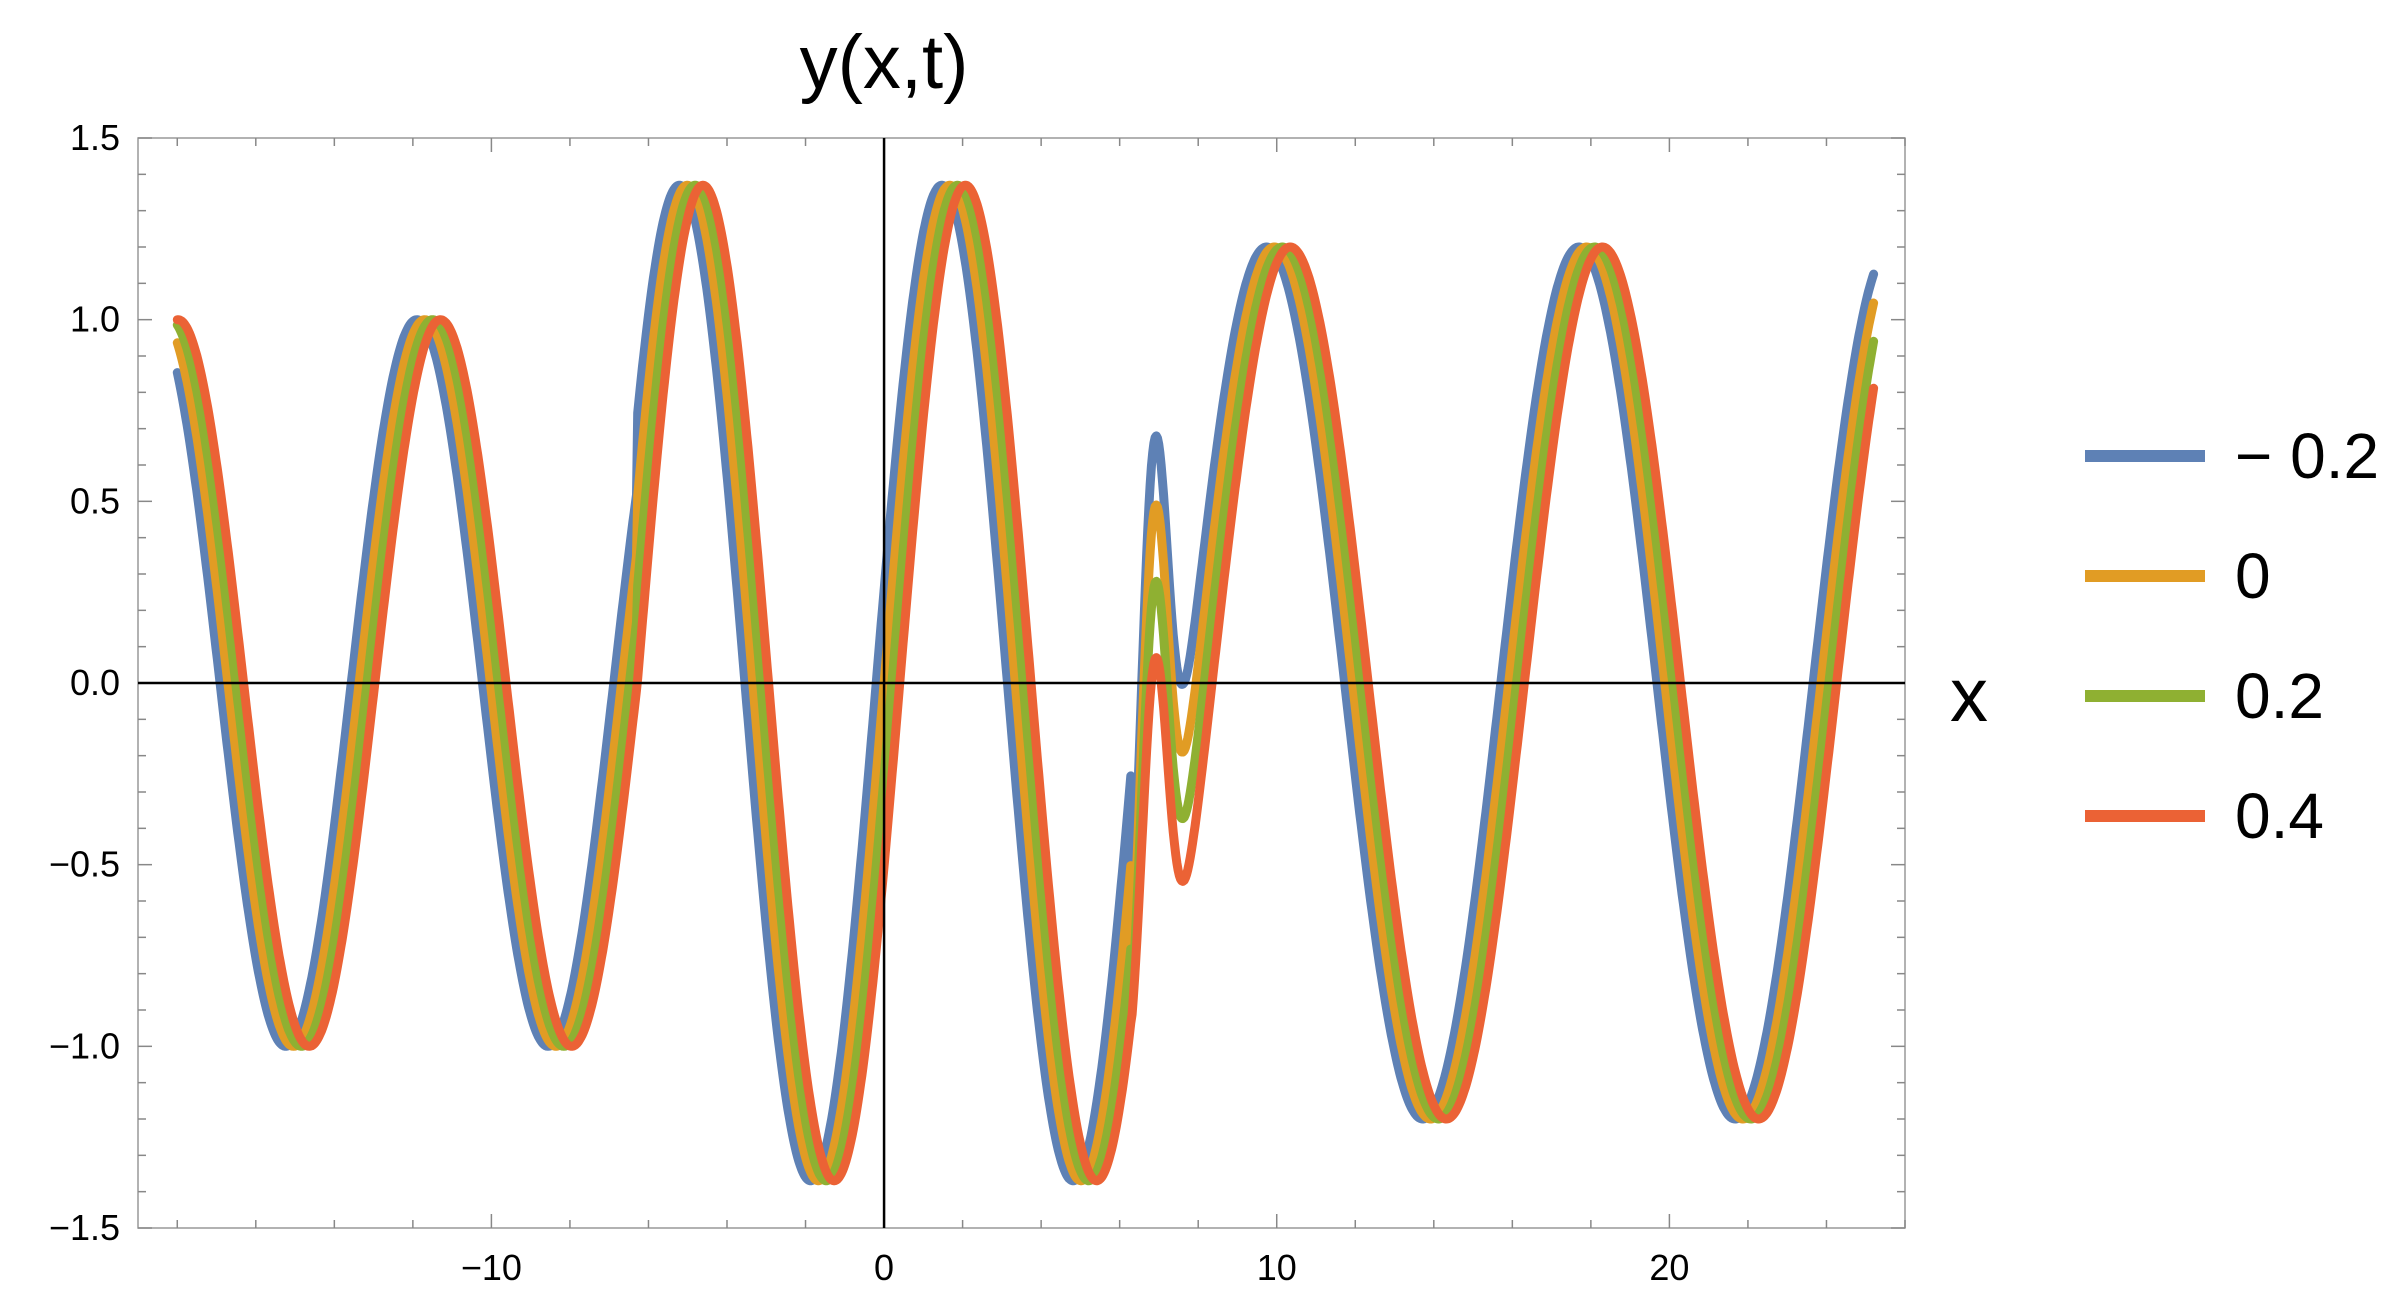 The height and width of the screenshot is (1303, 2402). Describe the element at coordinates (1969, 695) in the screenshot. I see `x-axis-label: x` at that location.